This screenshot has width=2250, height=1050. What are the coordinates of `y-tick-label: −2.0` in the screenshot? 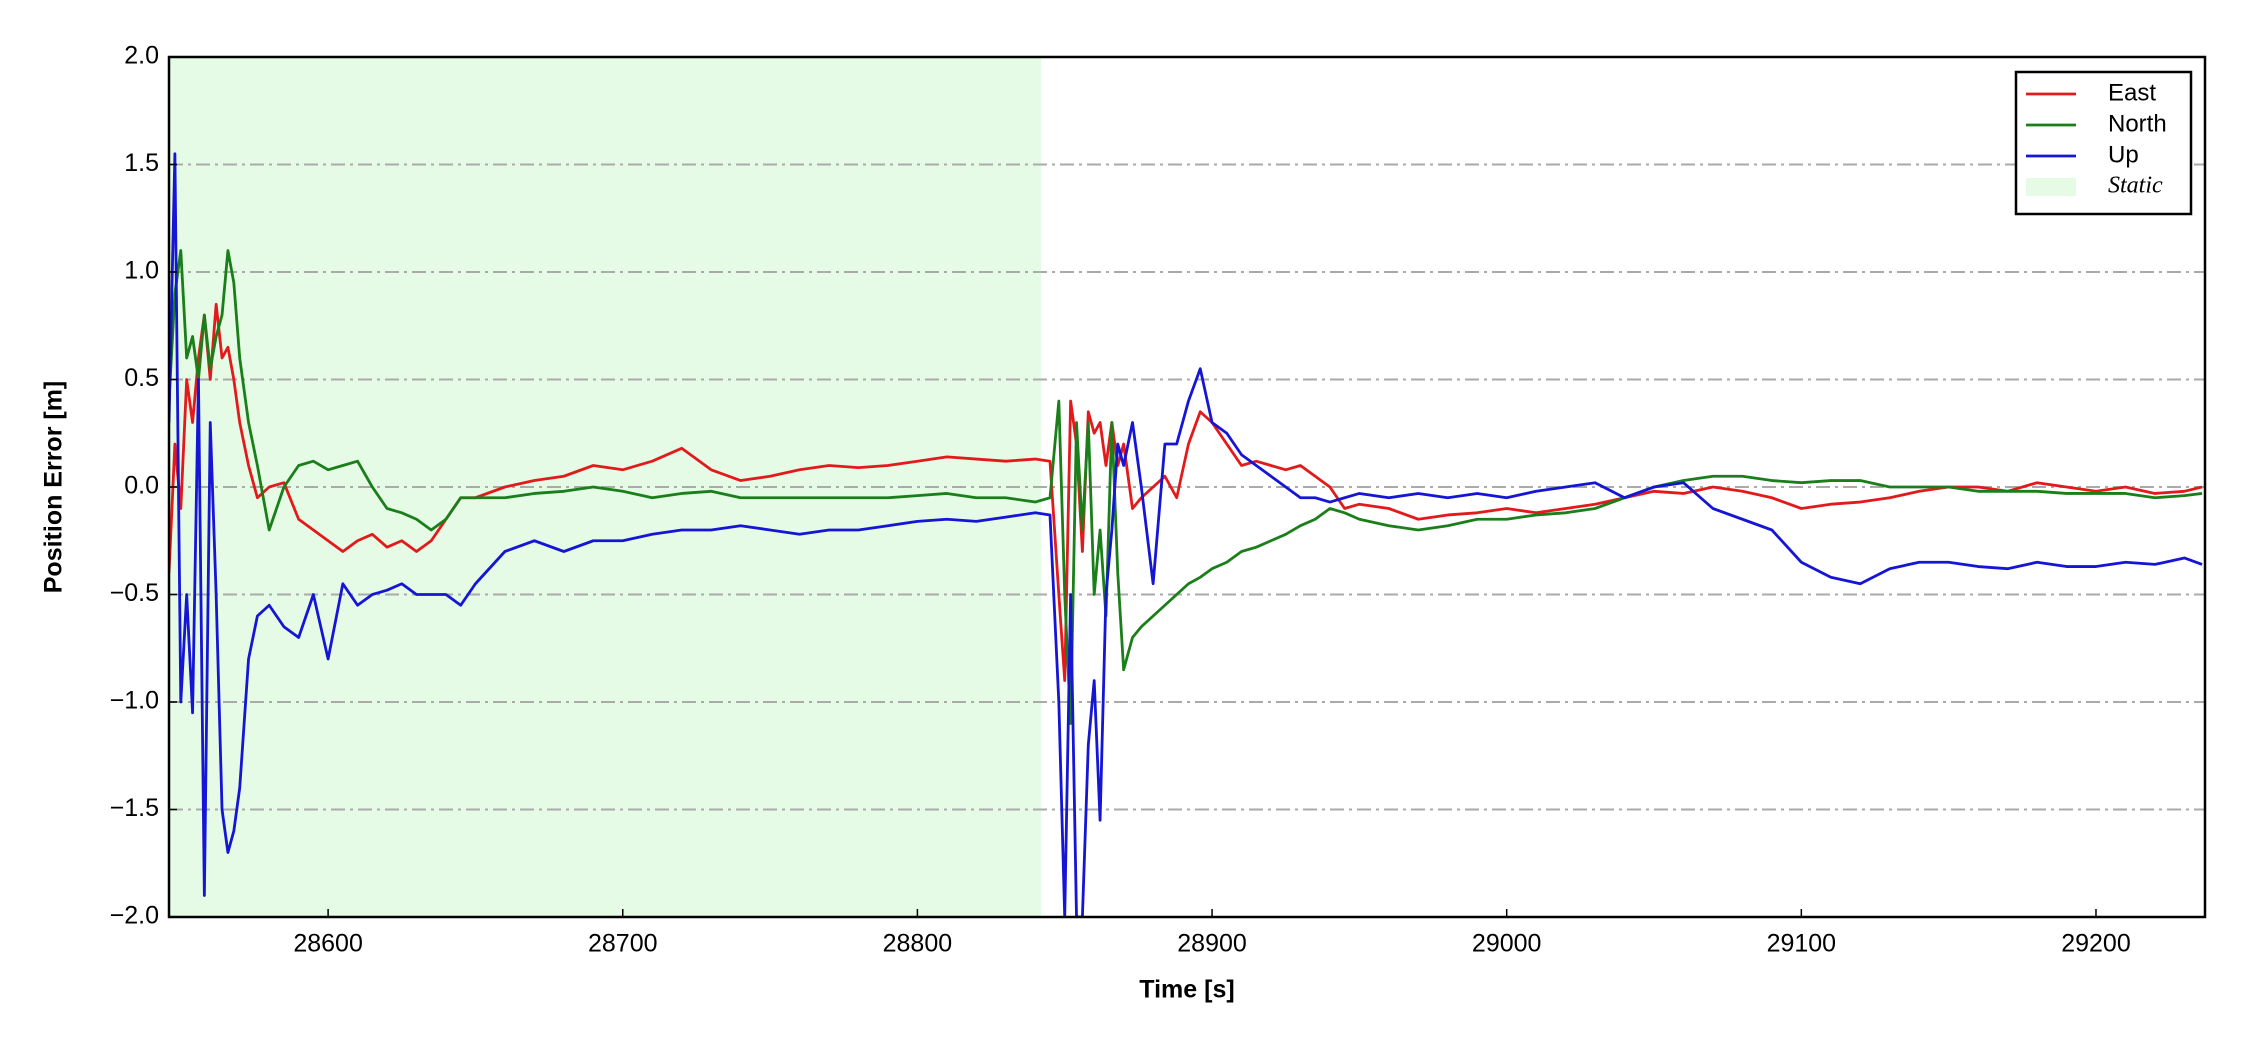 It's located at (134, 916).